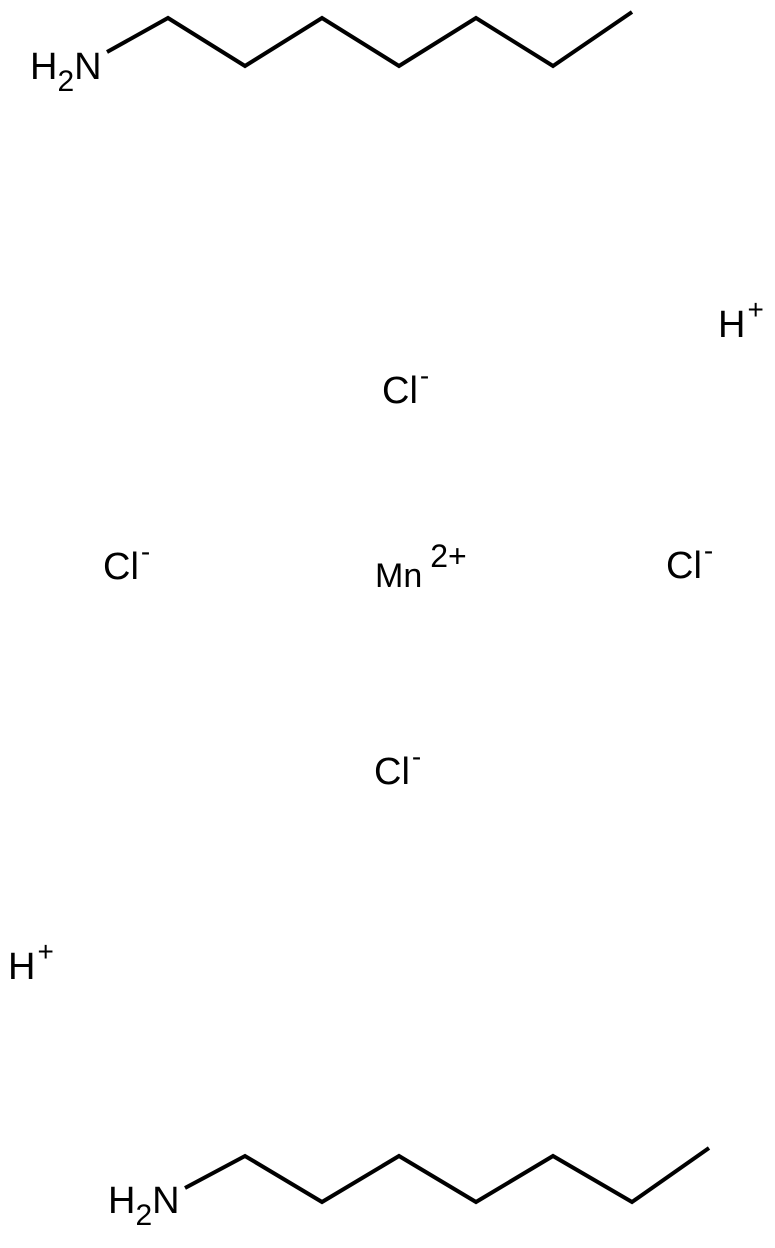 Image resolution: width=775 pixels, height=1248 pixels. Describe the element at coordinates (399, 576) in the screenshot. I see `manganese-symbol: Mn` at that location.